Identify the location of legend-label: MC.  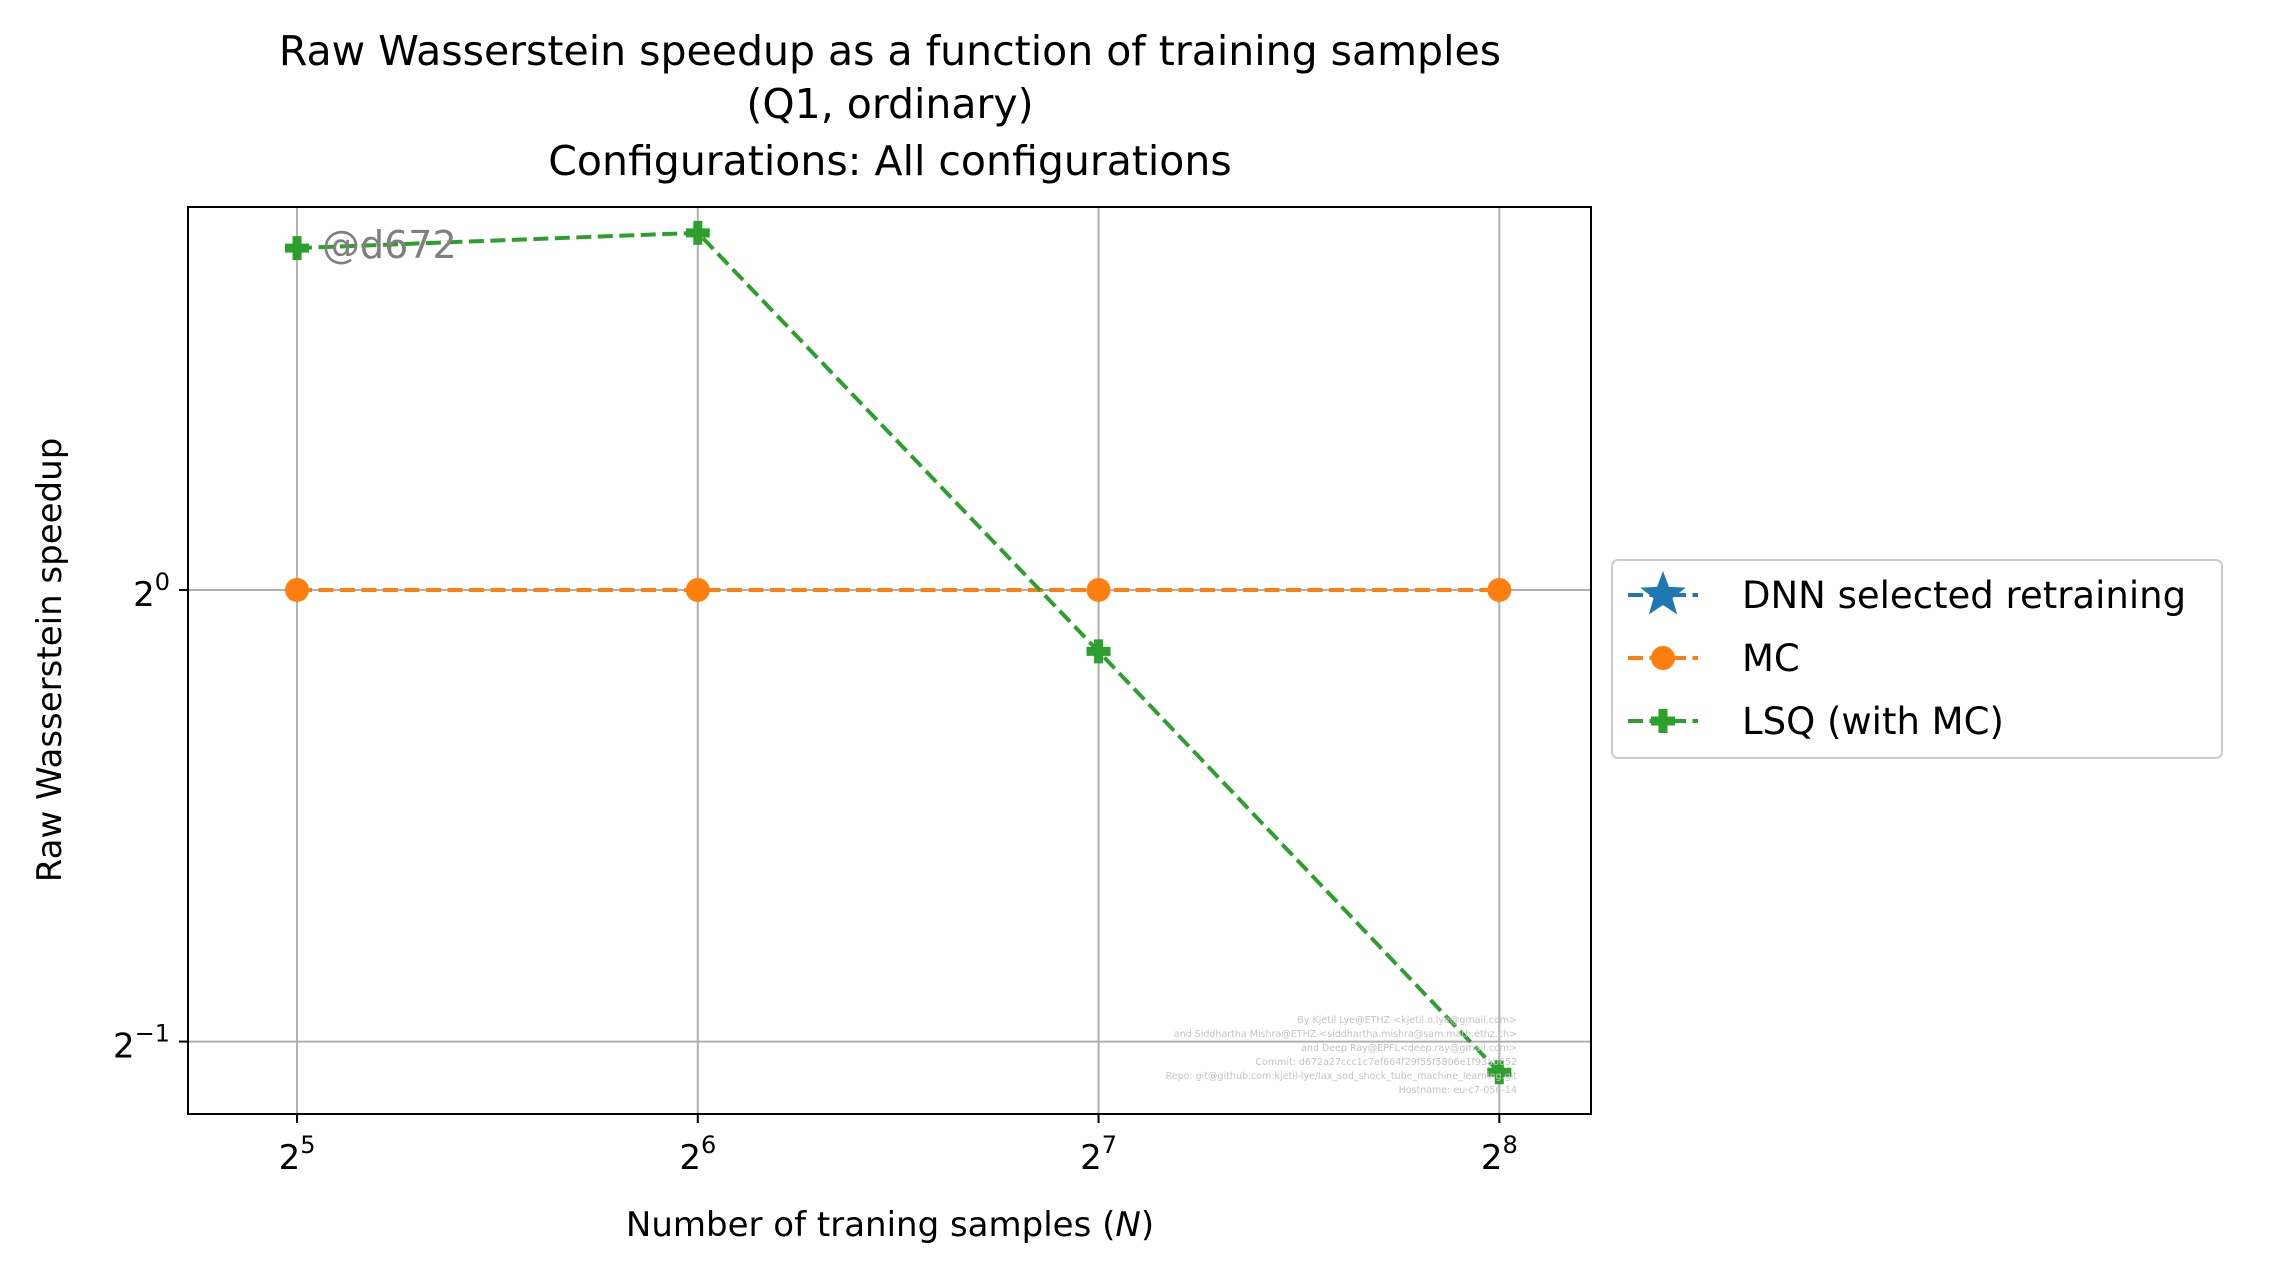
(1771, 658).